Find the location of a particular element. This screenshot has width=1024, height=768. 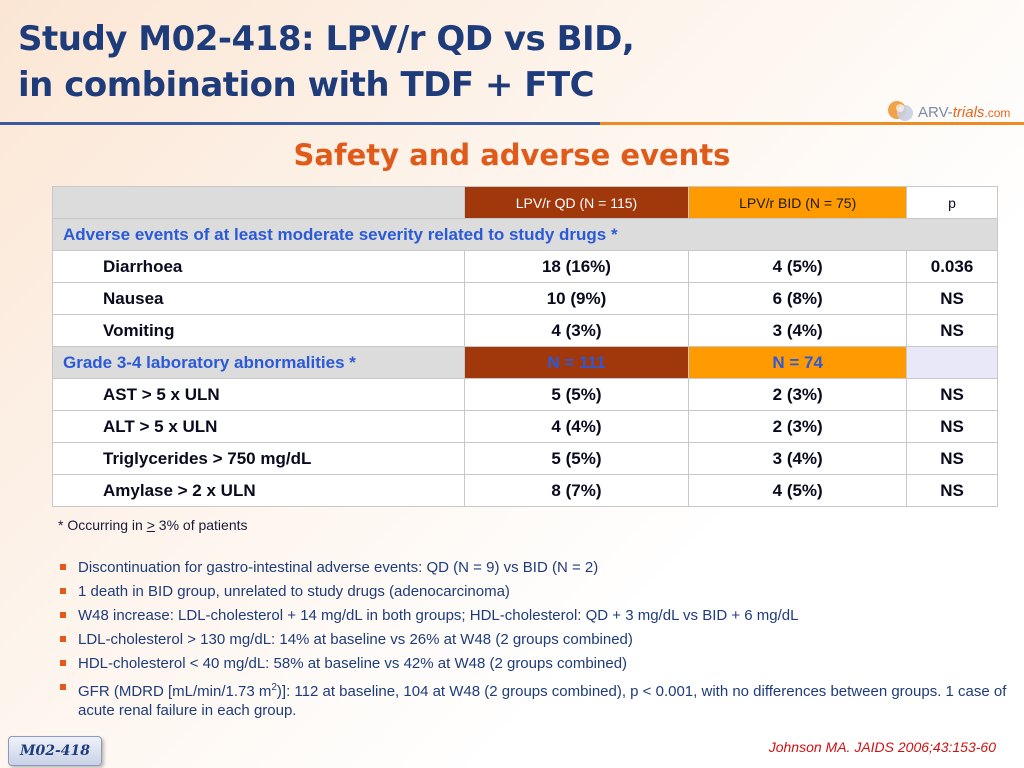

table-row: Diarrhoea 18 (16%) 4 (5%) 0.036 is located at coordinates (525, 266).